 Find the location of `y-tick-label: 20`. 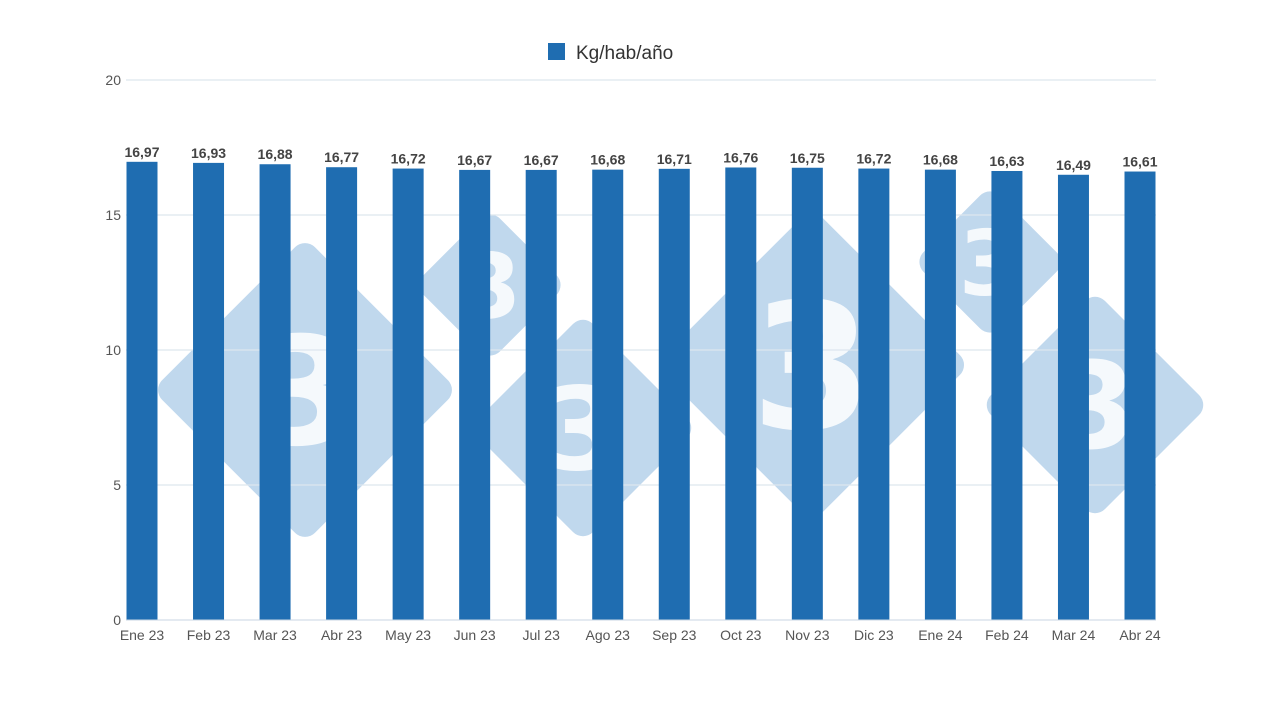

y-tick-label: 20 is located at coordinates (113, 80).